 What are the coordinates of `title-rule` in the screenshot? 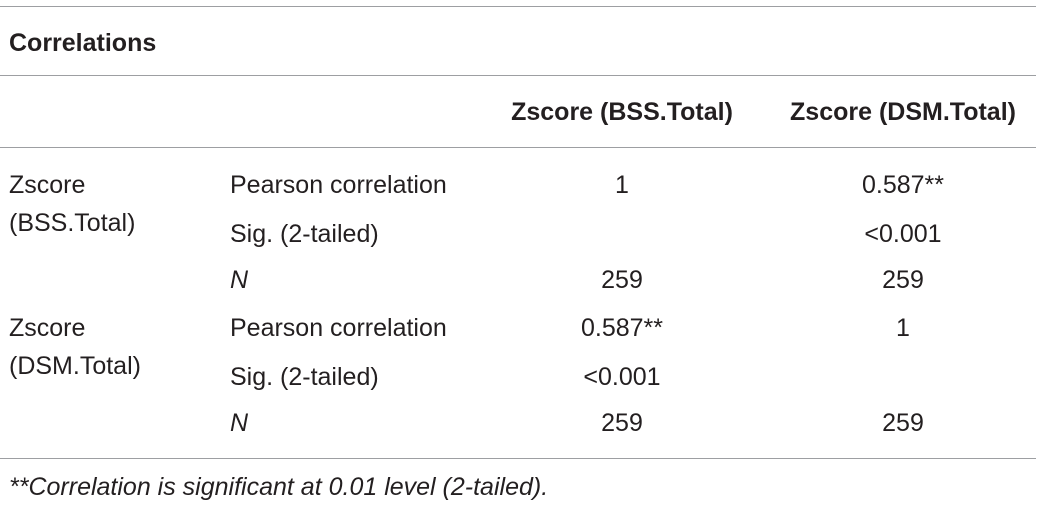 It's located at (518, 75).